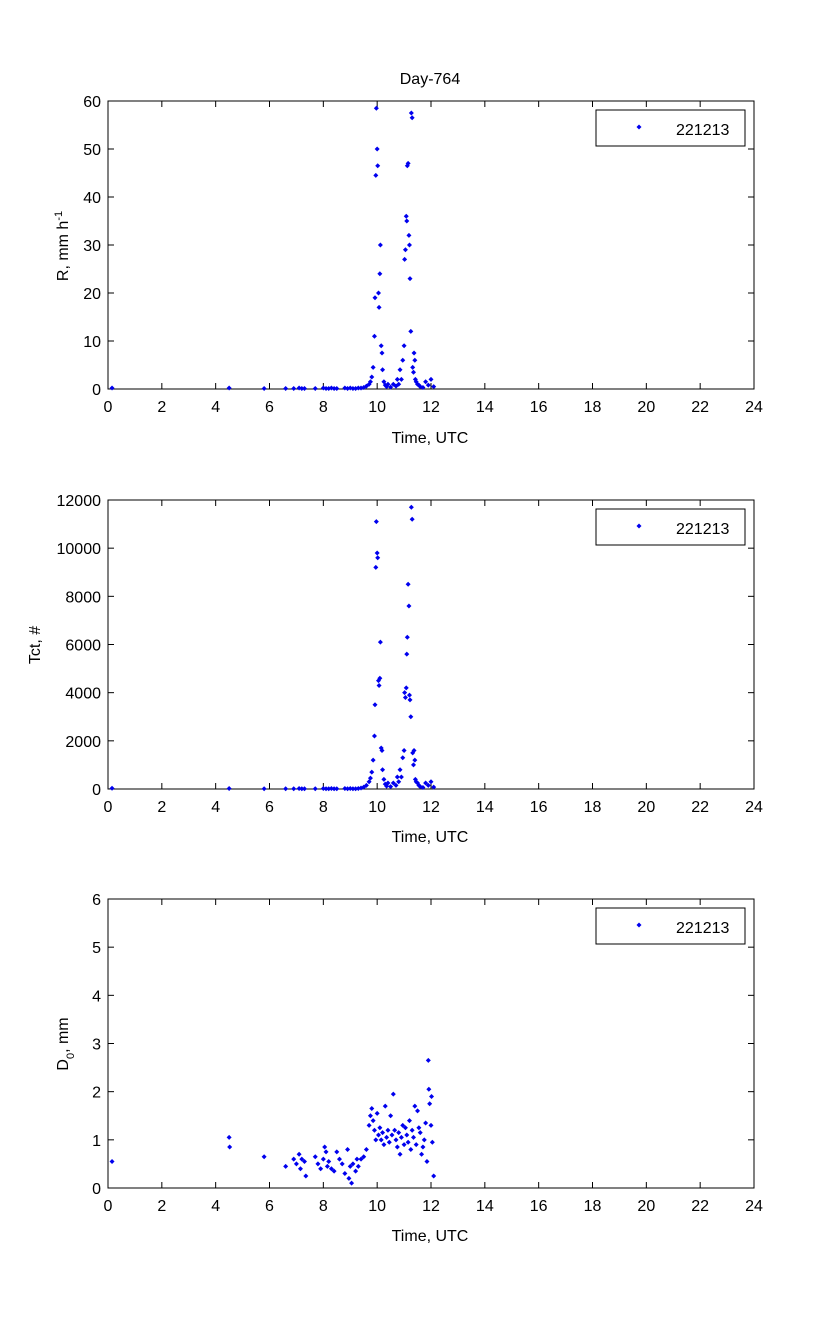 This screenshot has height=1334, width=833. What do you see at coordinates (92, 150) in the screenshot?
I see `y-tick-label: 50` at bounding box center [92, 150].